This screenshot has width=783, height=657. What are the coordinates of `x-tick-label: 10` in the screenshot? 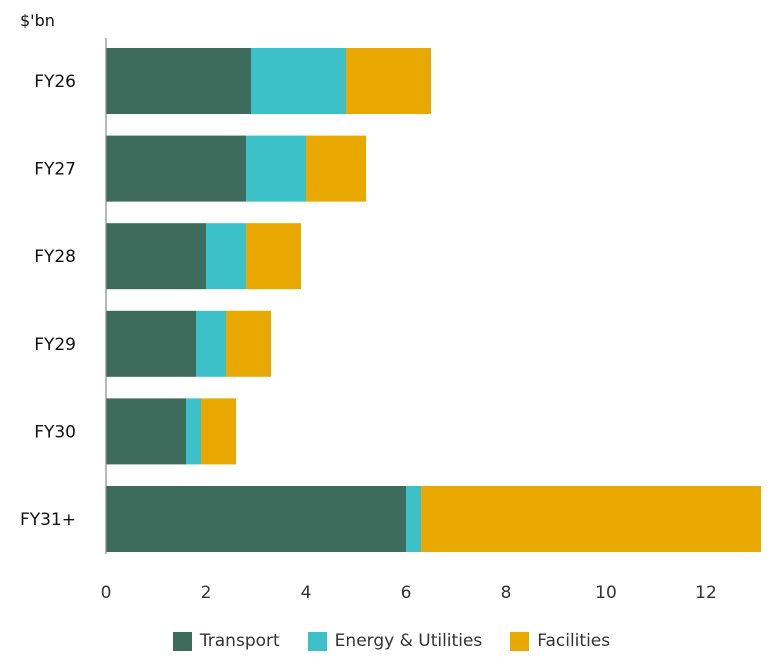 It's located at (606, 593).